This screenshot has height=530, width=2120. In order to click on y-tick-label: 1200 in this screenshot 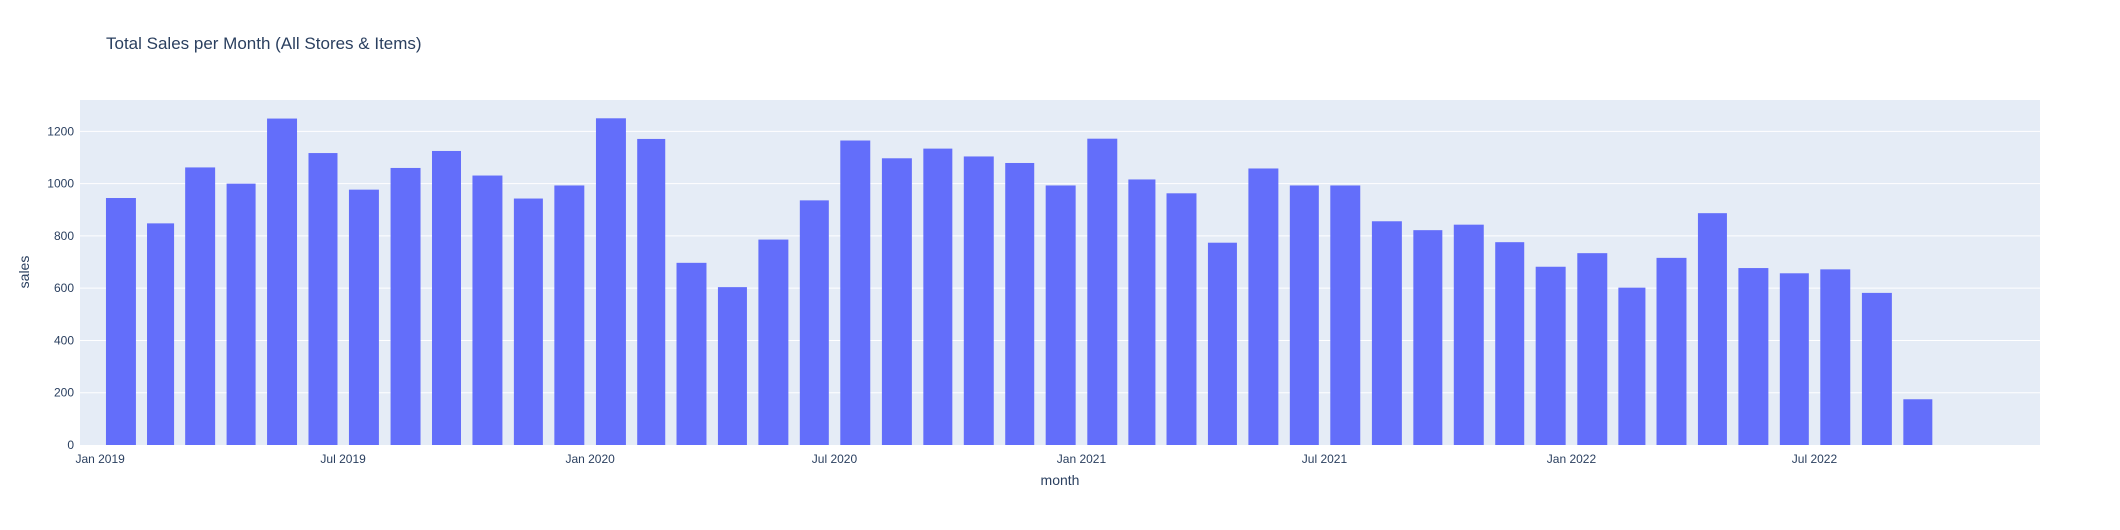, I will do `click(60, 131)`.